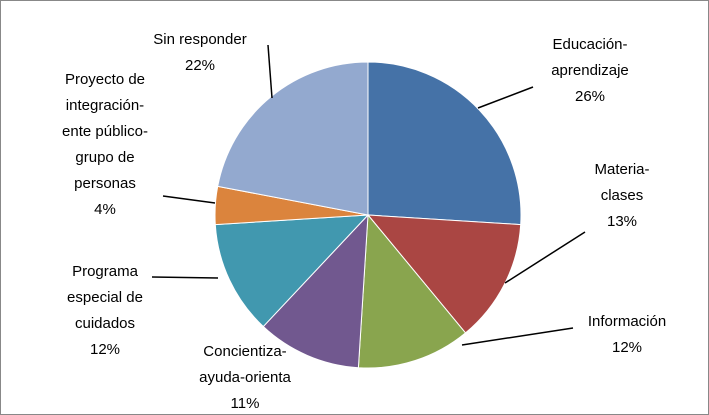 The width and height of the screenshot is (709, 415). I want to click on category-label: Educación- aprendizaje, so click(590, 57).